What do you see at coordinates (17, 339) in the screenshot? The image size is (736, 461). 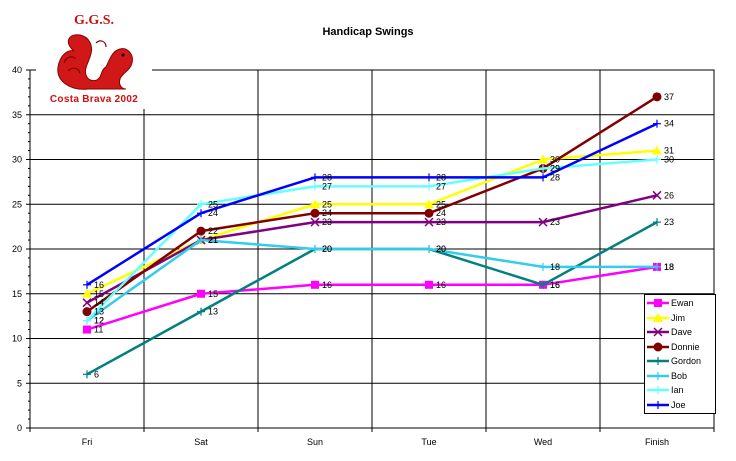 I see `y-tick-label: 10` at bounding box center [17, 339].